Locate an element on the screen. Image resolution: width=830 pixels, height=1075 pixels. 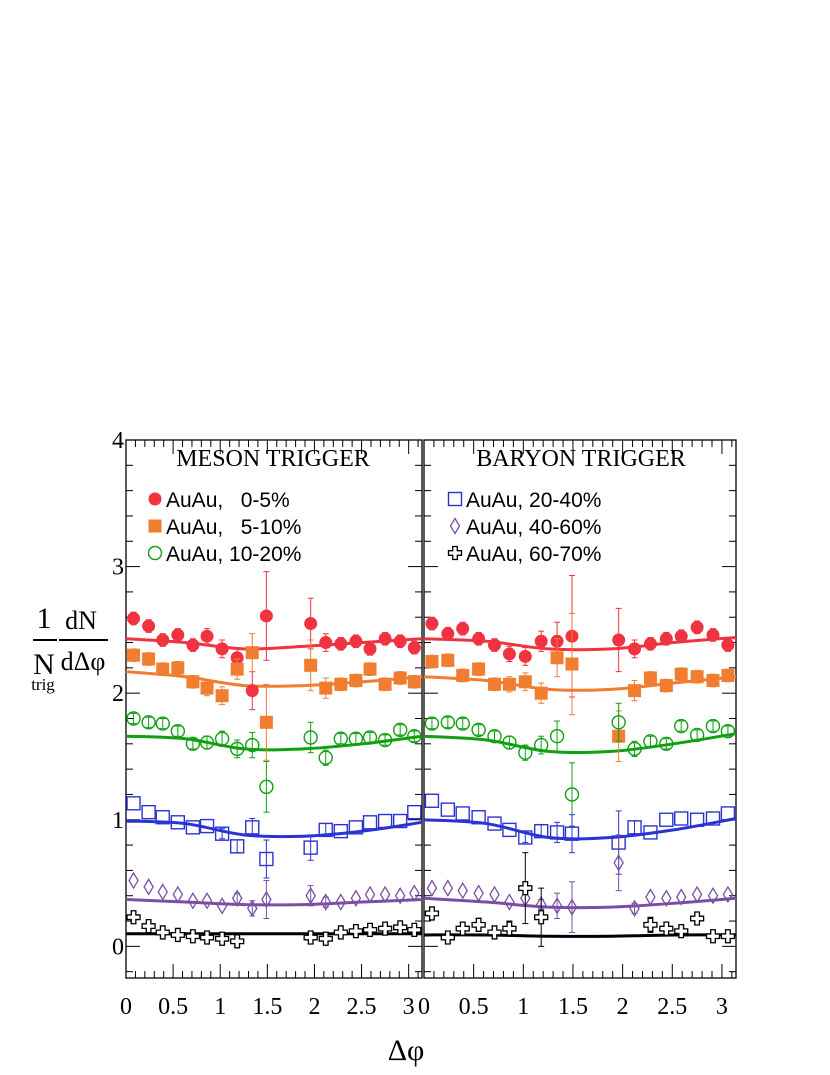
y-tick-label: 4 is located at coordinates (118, 441).